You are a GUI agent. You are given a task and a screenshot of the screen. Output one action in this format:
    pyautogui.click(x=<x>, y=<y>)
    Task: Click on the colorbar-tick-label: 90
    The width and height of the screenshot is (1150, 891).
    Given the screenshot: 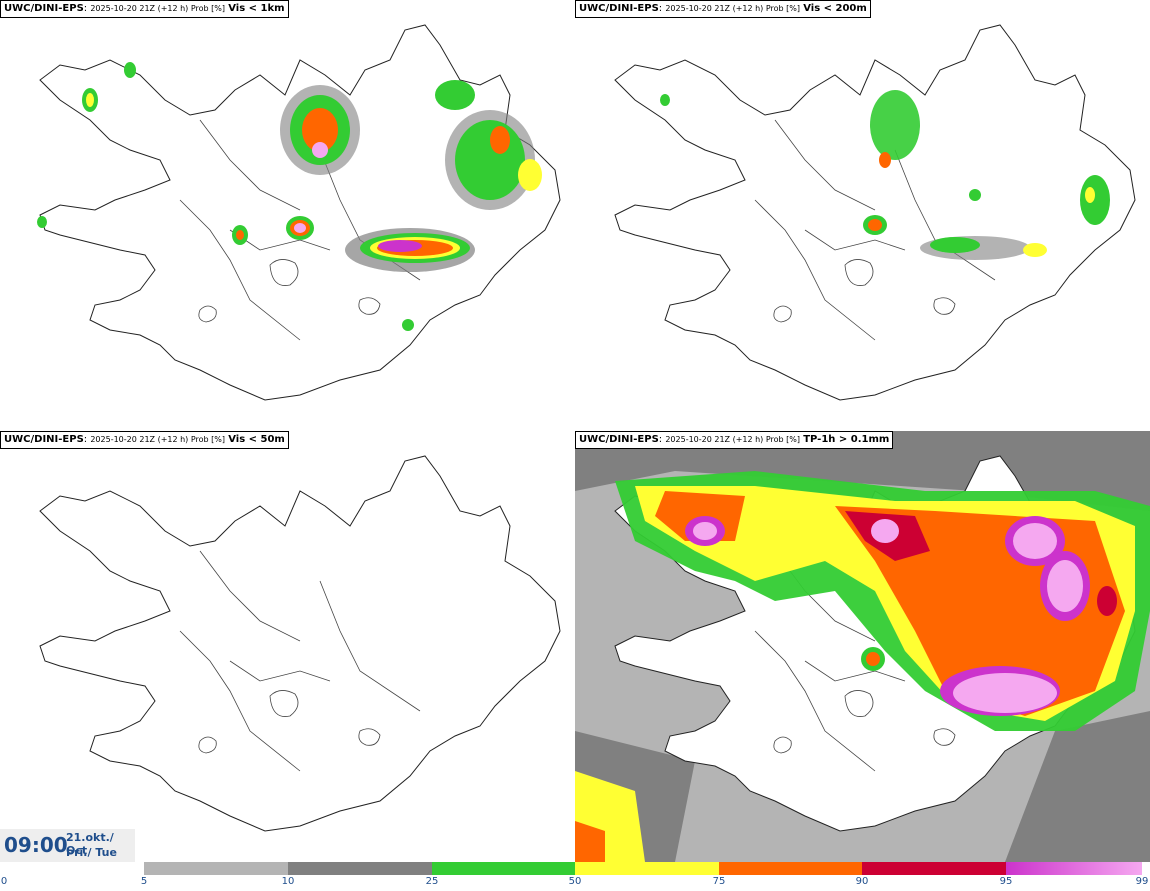 What is the action you would take?
    pyautogui.click(x=862, y=881)
    